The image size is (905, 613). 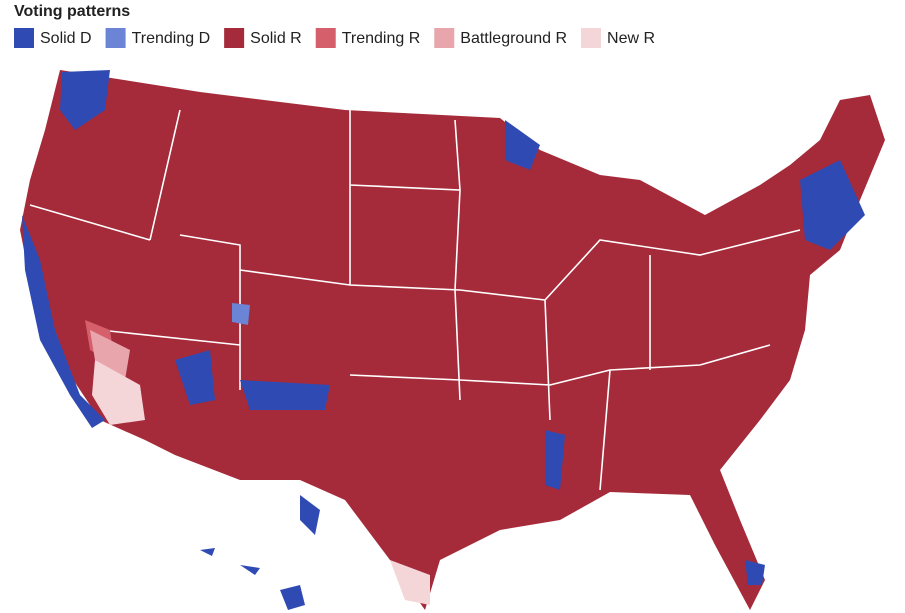 What do you see at coordinates (85, 100) in the screenshot?
I see `puget-sound` at bounding box center [85, 100].